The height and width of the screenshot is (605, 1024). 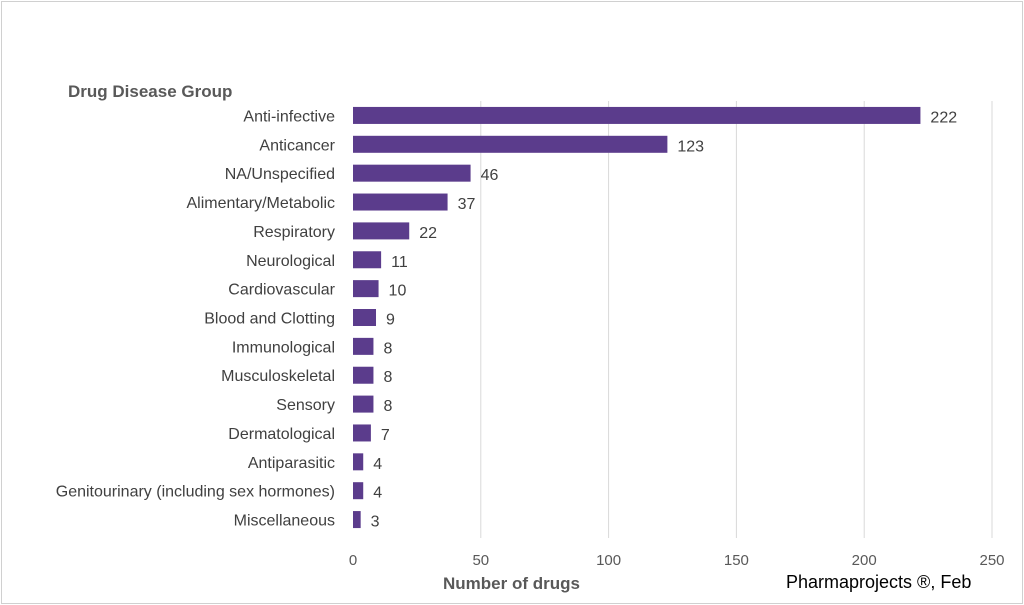 I want to click on category-label: NA/Unspecified, so click(x=280, y=174).